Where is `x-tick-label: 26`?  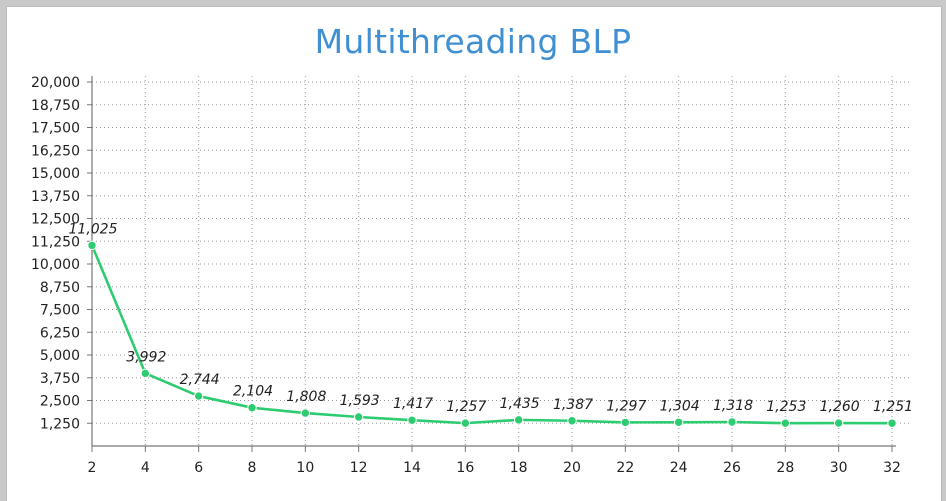 x-tick-label: 26 is located at coordinates (732, 468).